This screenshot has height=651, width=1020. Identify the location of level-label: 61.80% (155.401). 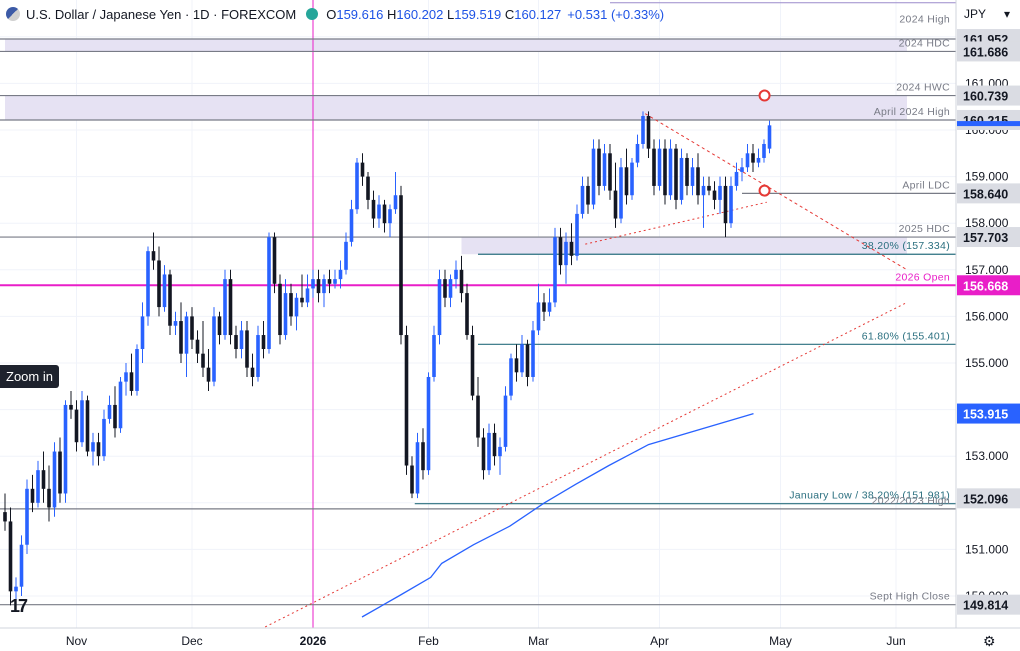
(906, 336).